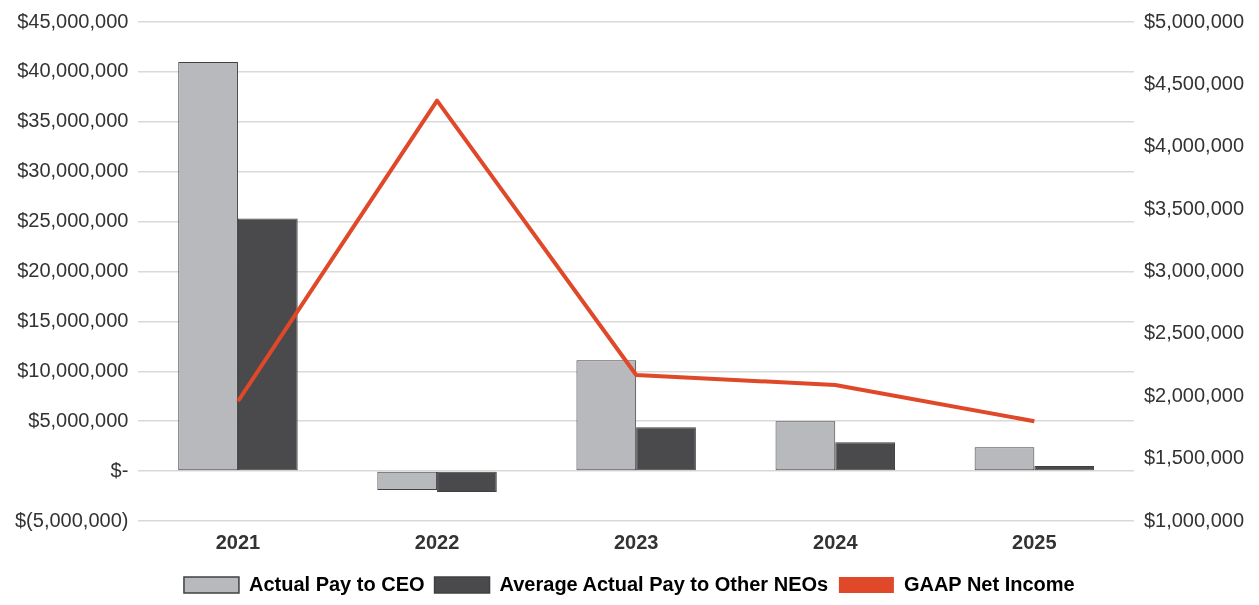 This screenshot has height=605, width=1259. I want to click on legend-label: Average Actual Pay to Other NEOs, so click(664, 583).